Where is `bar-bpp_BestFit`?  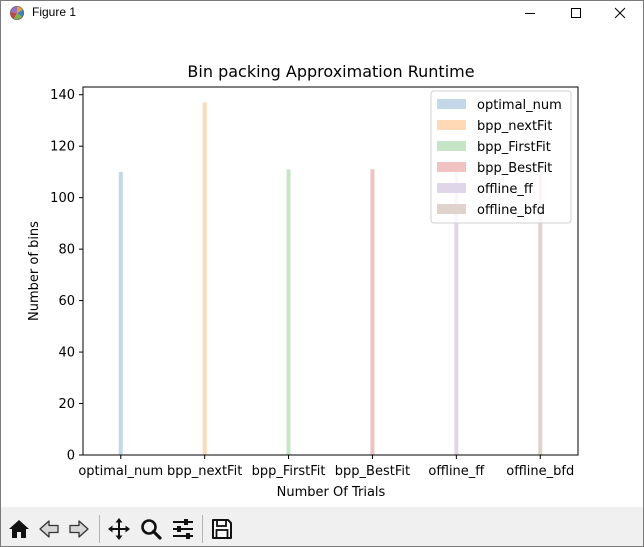 bar-bpp_BestFit is located at coordinates (372, 312).